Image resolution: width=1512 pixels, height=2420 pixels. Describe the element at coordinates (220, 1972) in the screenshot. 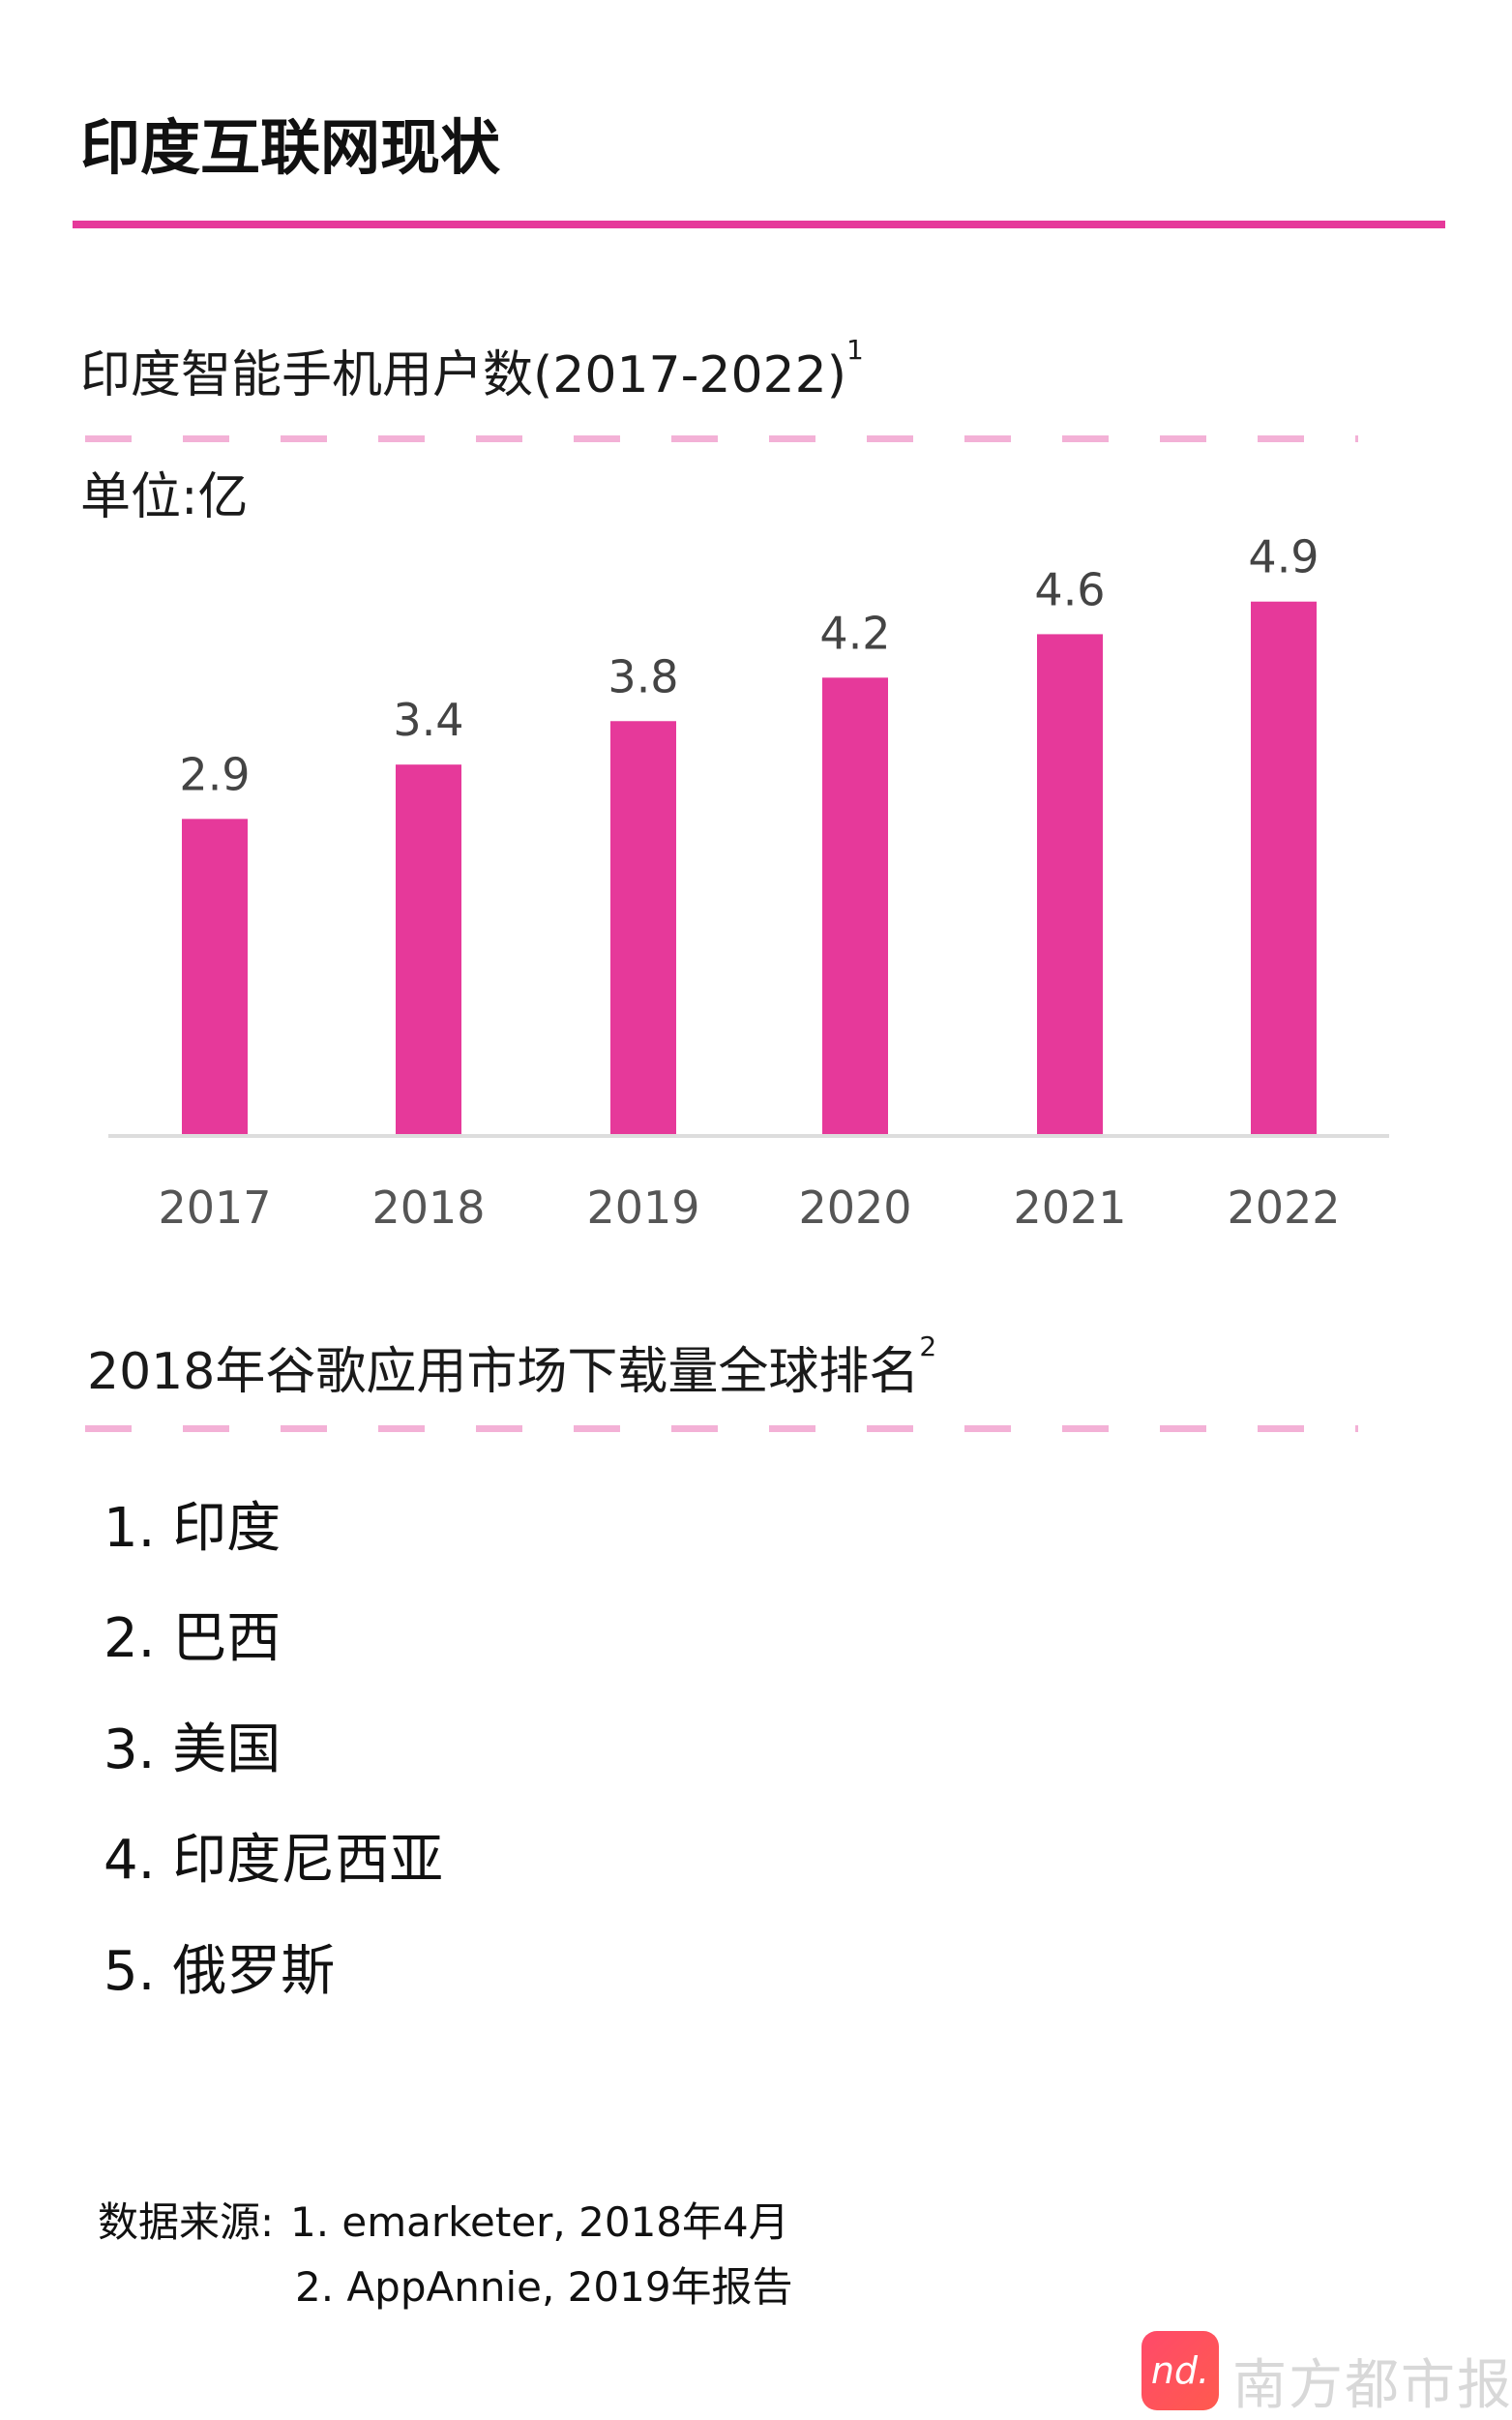

I see `ranking-item: 5. 俄罗斯` at that location.